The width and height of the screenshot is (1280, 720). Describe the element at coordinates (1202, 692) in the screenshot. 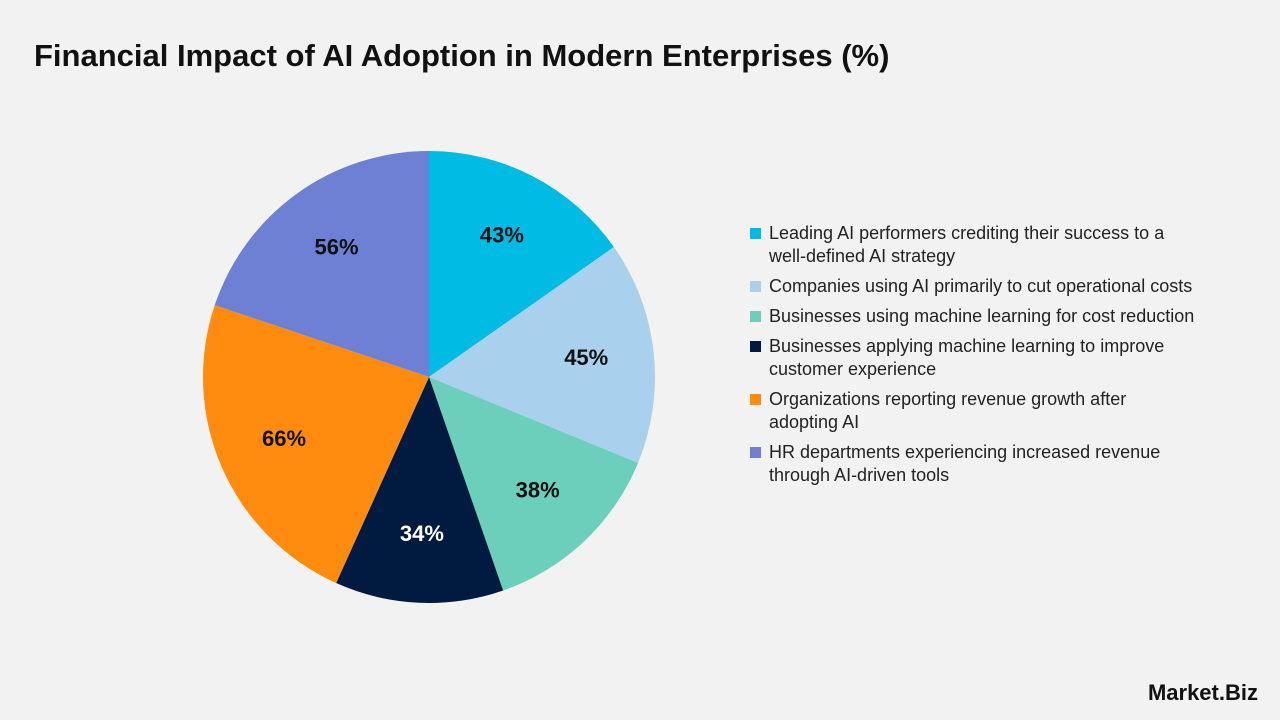

I see `watermark: Market.Biz` at that location.